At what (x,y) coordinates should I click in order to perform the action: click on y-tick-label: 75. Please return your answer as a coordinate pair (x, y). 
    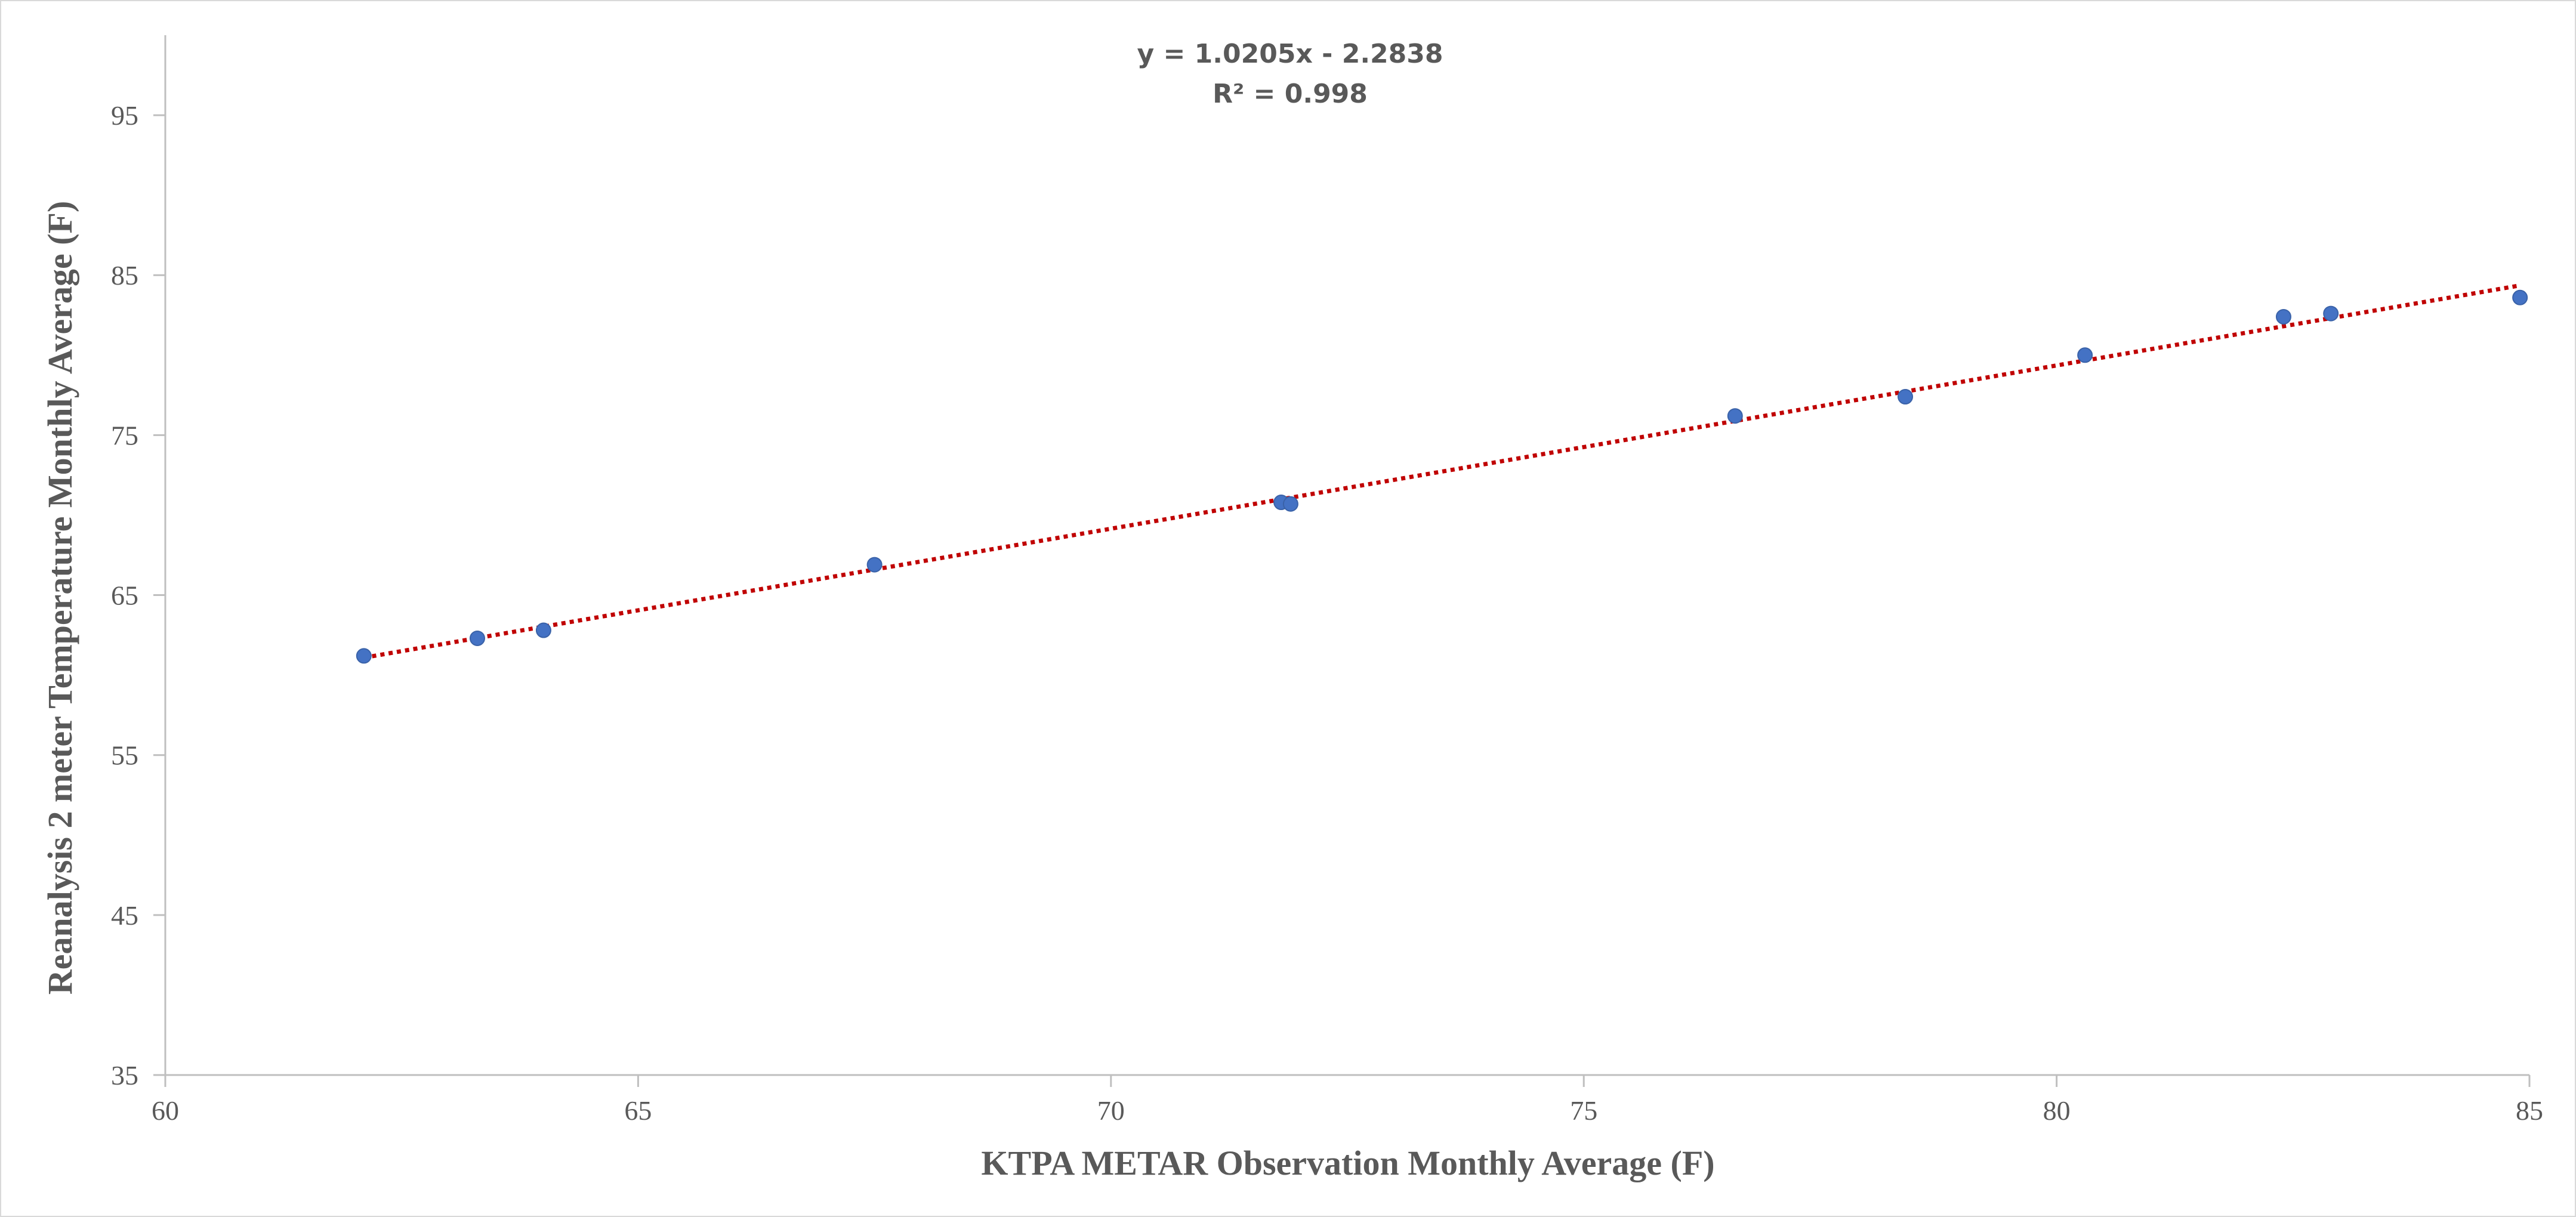
    Looking at the image, I should click on (125, 435).